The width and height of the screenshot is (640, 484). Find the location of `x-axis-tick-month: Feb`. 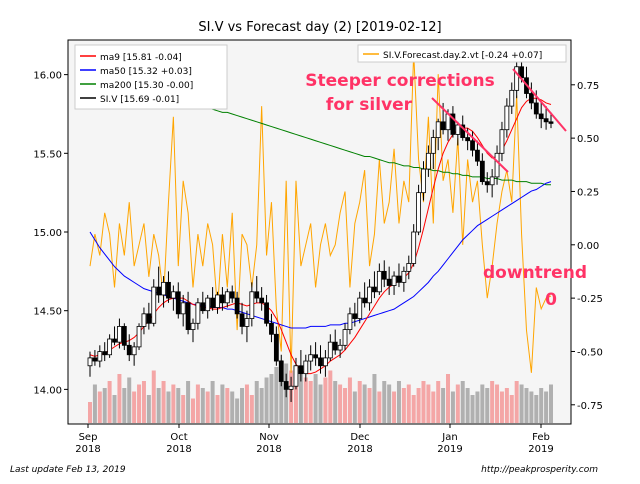

x-axis-tick-month: Feb is located at coordinates (541, 437).